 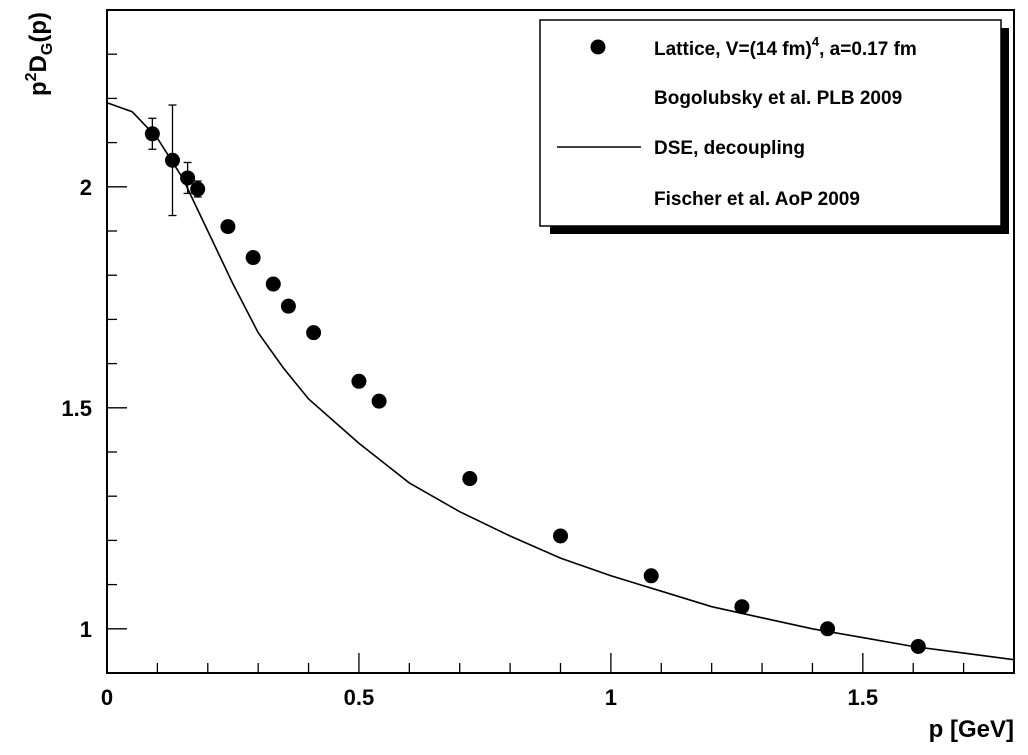 What do you see at coordinates (971, 729) in the screenshot?
I see `x-axis-label: p [GeV]` at bounding box center [971, 729].